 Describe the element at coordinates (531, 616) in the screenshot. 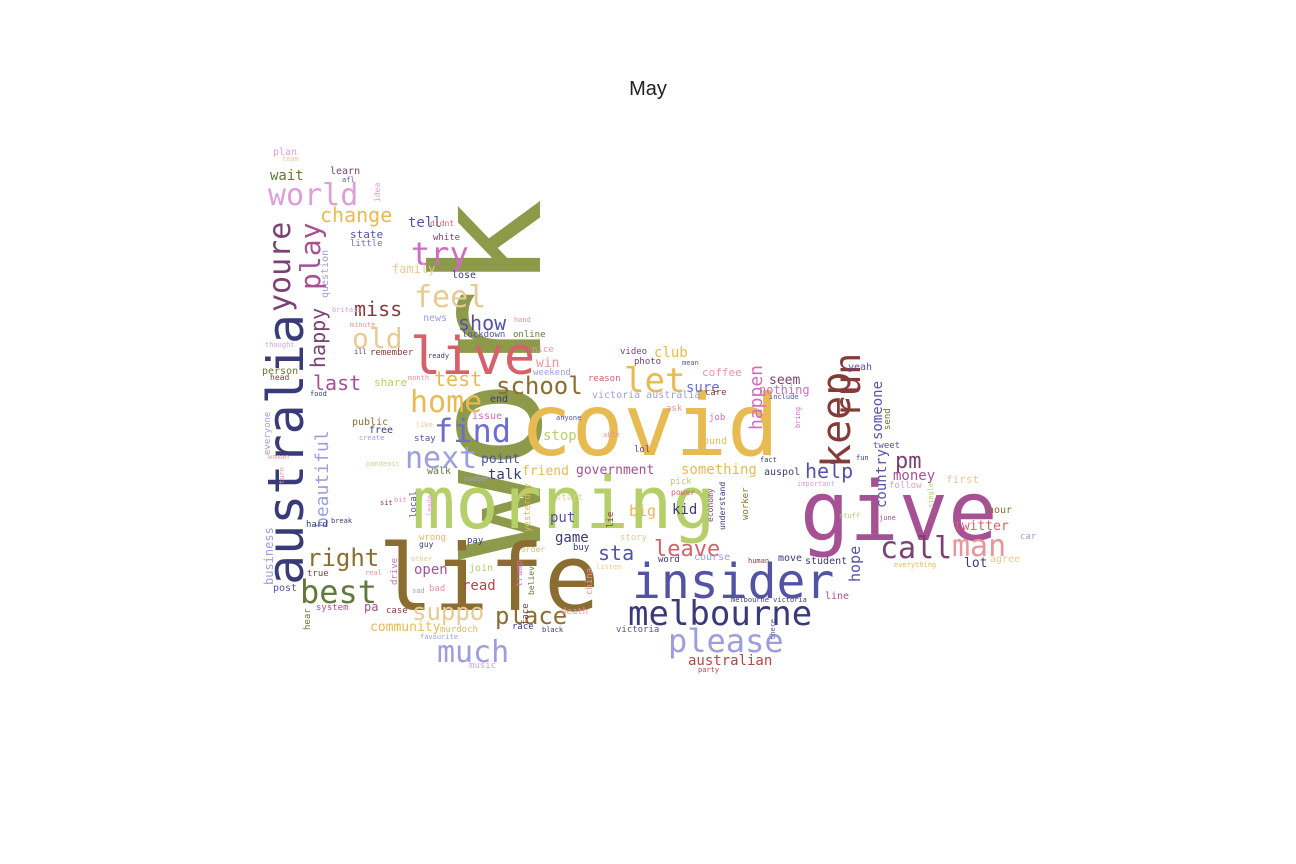

I see `word-place: place` at that location.